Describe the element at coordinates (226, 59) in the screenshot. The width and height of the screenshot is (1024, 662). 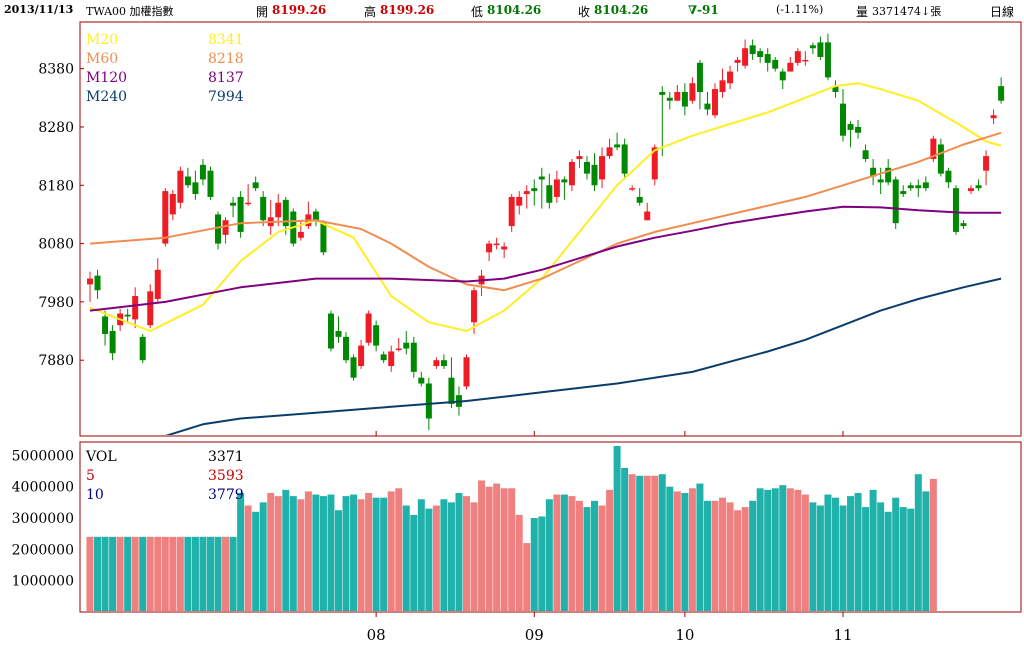
I see `price-legend-value: 8218` at that location.